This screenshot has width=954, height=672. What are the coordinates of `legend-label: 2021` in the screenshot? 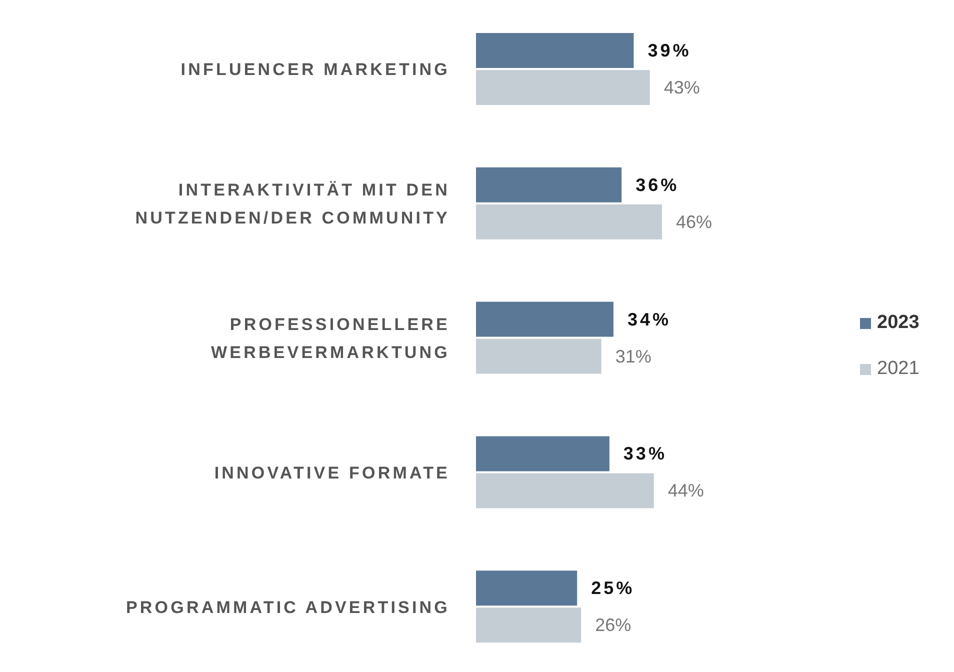 It's located at (898, 369).